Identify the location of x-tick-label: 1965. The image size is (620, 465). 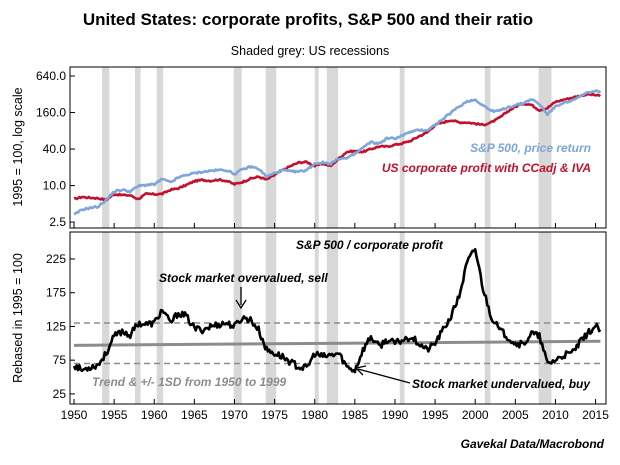
(194, 415).